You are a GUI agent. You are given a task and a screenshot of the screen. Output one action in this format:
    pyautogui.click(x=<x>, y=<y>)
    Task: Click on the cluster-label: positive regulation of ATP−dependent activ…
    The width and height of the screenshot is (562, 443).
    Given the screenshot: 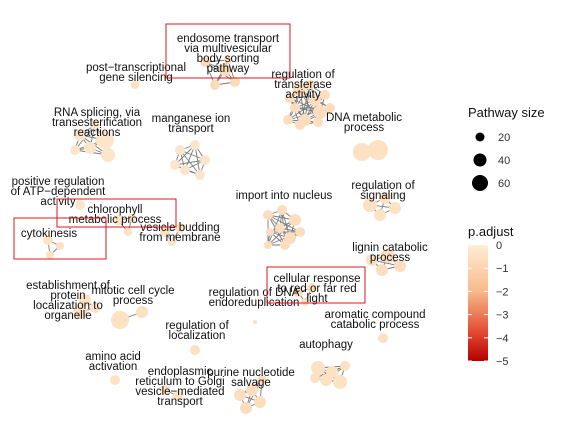 What is the action you would take?
    pyautogui.click(x=59, y=192)
    